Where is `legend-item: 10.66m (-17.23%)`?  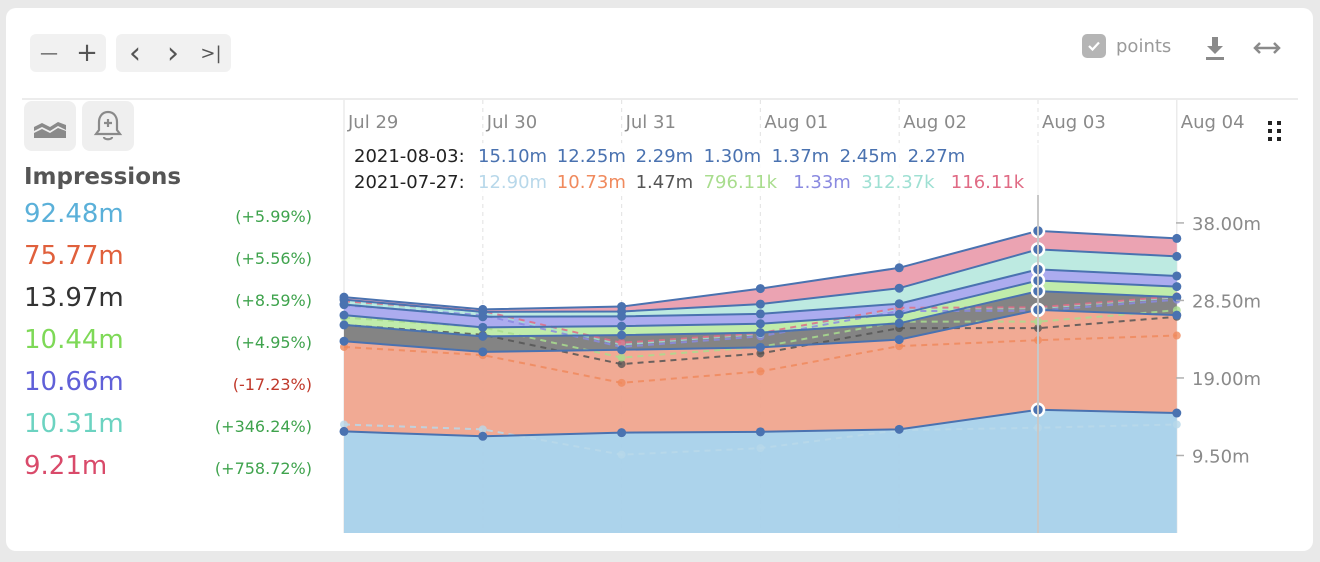
legend-item: 10.66m (-17.23%) is located at coordinates (169, 387).